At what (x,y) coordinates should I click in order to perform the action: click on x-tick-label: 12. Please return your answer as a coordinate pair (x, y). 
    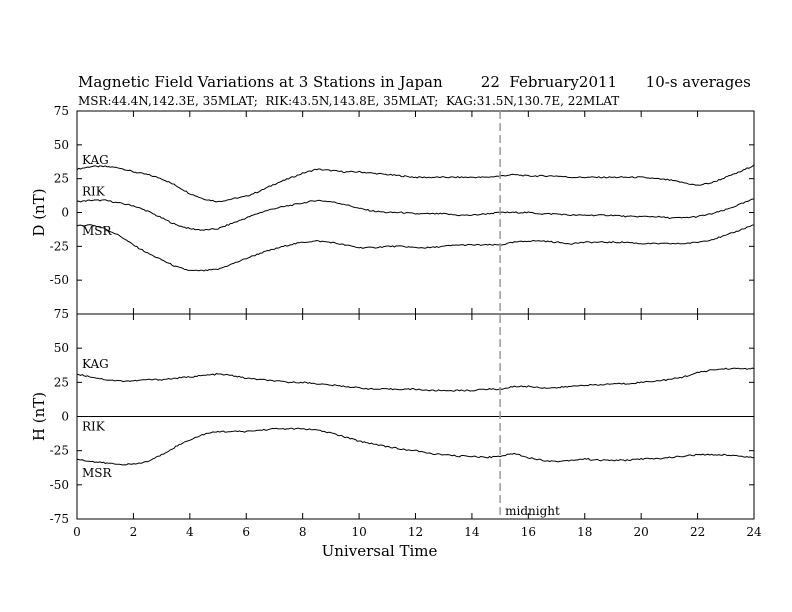
    Looking at the image, I should click on (415, 532).